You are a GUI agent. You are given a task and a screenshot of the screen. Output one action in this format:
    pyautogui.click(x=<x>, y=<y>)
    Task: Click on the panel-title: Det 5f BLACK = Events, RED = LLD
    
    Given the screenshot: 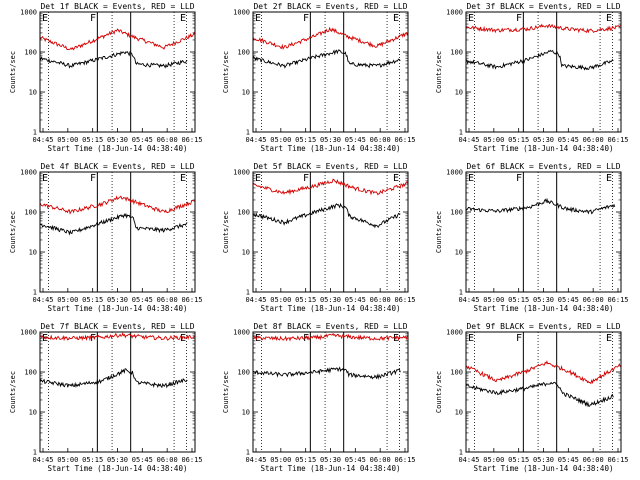 What is the action you would take?
    pyautogui.click(x=330, y=166)
    